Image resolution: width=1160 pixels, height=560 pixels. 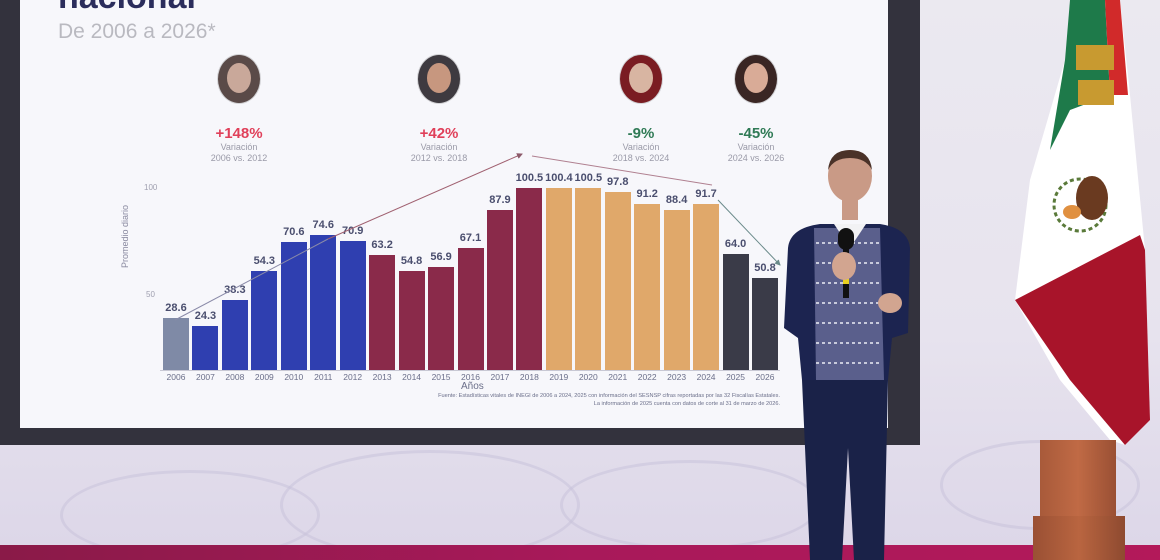 What do you see at coordinates (500, 200) in the screenshot?
I see `bar-value-label: 87.9` at bounding box center [500, 200].